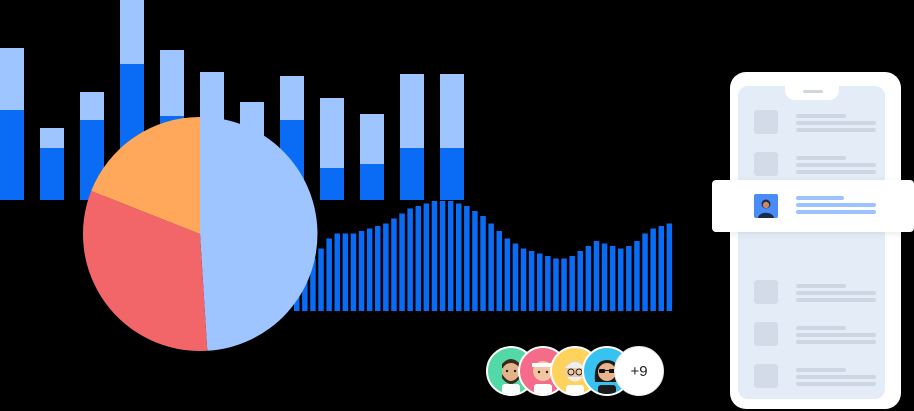 The height and width of the screenshot is (411, 914). I want to click on selected-list-item, so click(813, 206).